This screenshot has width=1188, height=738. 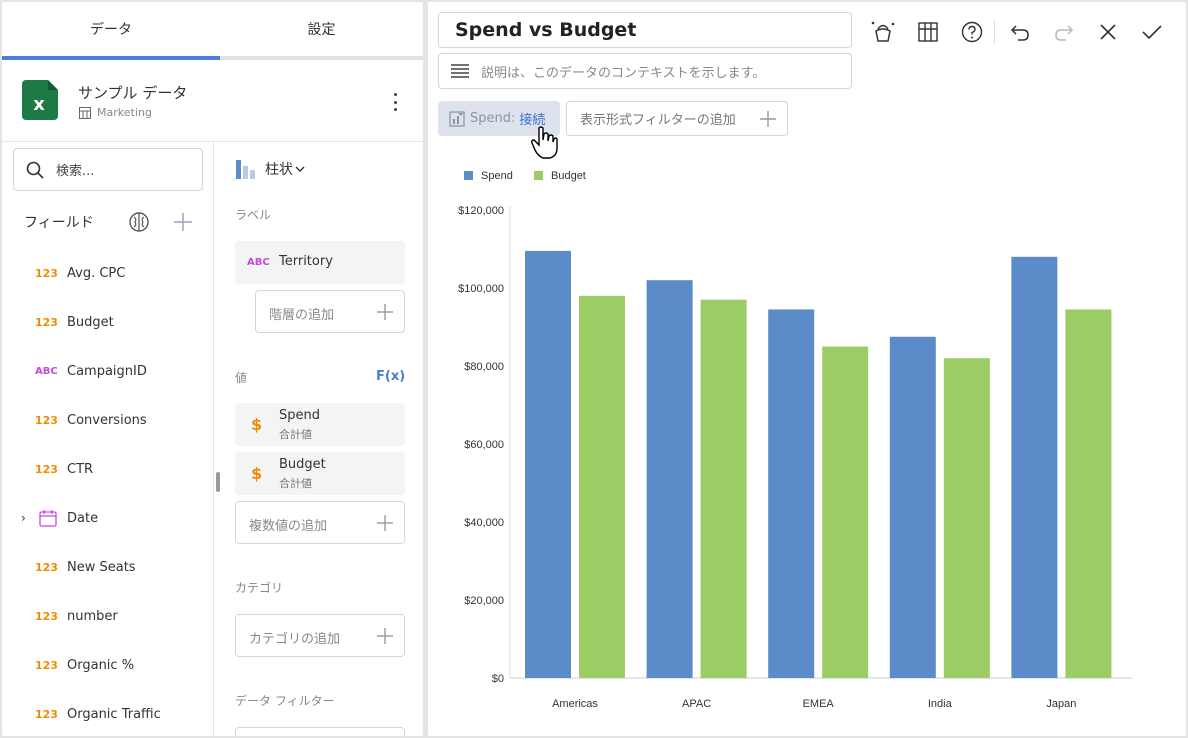 What do you see at coordinates (575, 704) in the screenshot?
I see `x-tick-label: Americas` at bounding box center [575, 704].